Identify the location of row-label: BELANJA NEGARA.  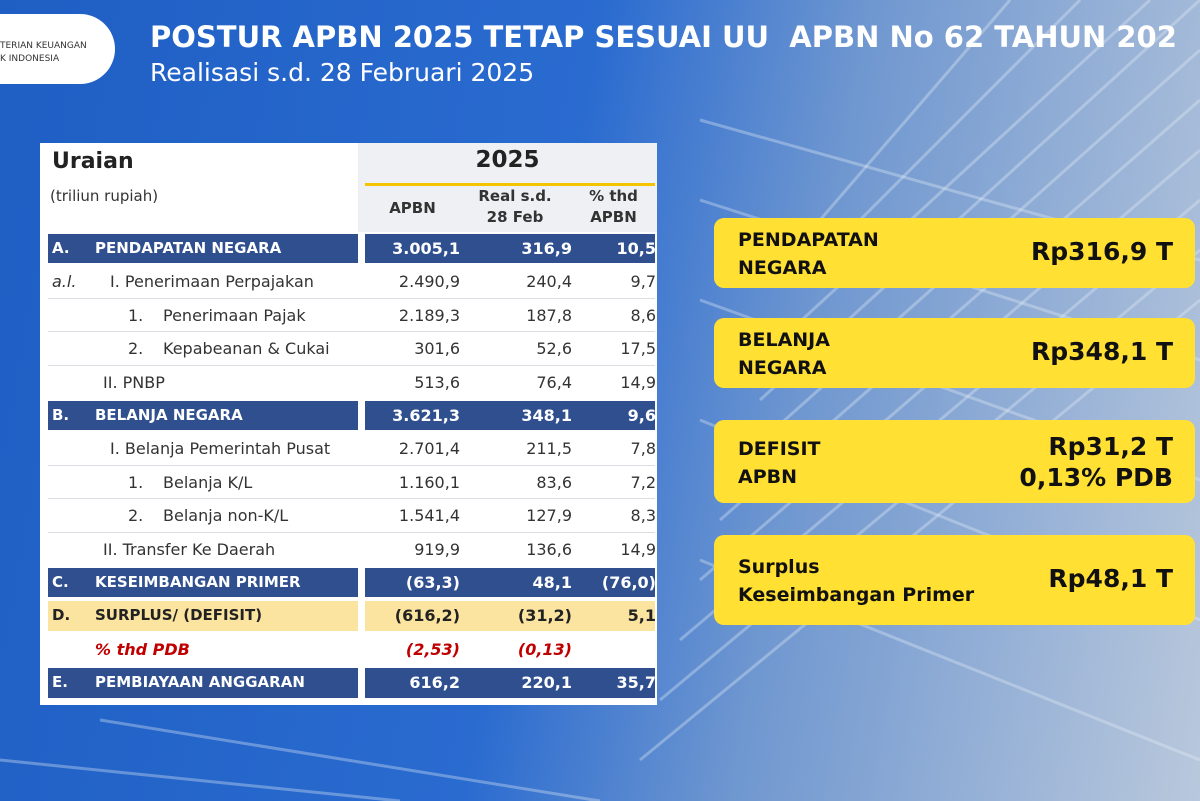
(169, 415).